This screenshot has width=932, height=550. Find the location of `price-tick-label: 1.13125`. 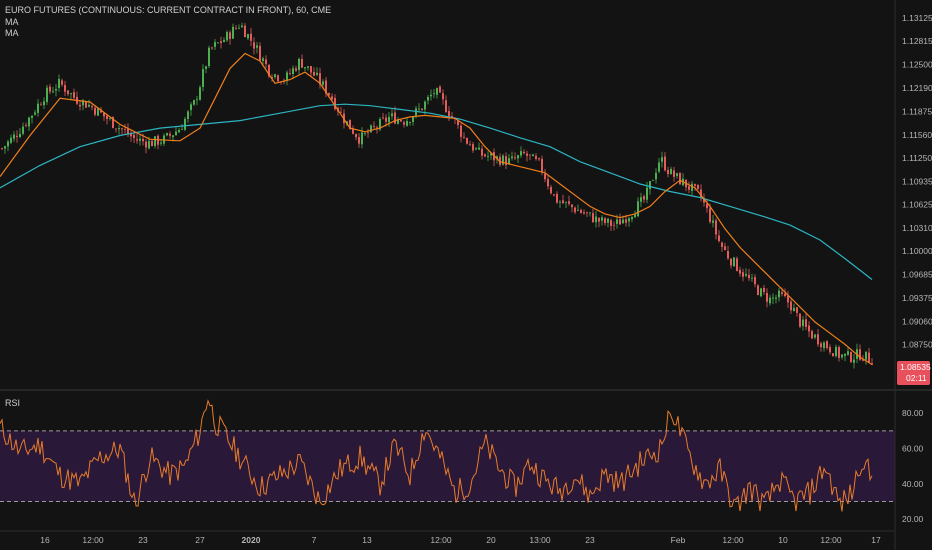

price-tick-label: 1.13125 is located at coordinates (917, 18).